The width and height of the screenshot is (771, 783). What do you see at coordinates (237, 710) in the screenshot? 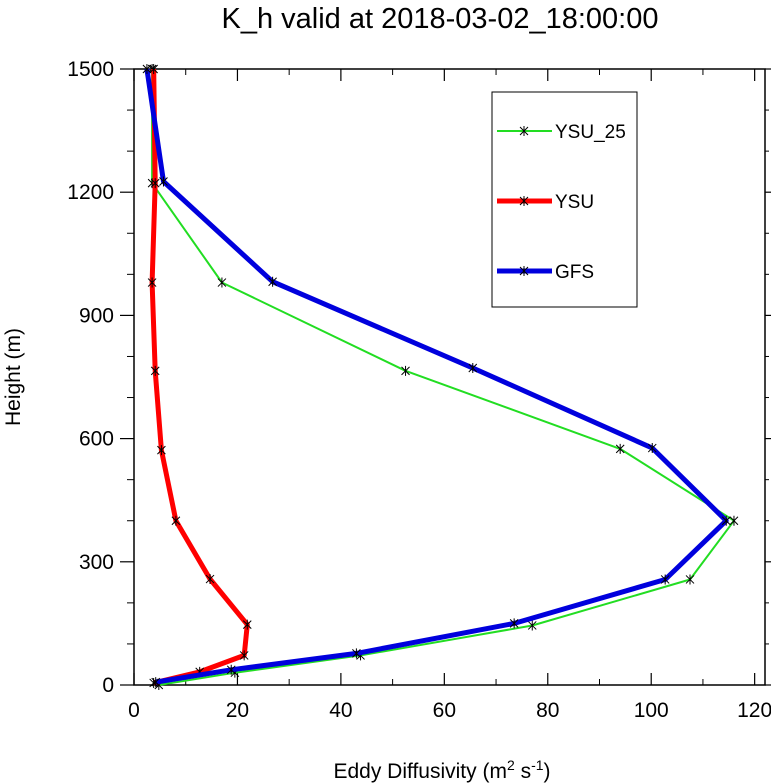
I see `x-tick-label: 20` at bounding box center [237, 710].